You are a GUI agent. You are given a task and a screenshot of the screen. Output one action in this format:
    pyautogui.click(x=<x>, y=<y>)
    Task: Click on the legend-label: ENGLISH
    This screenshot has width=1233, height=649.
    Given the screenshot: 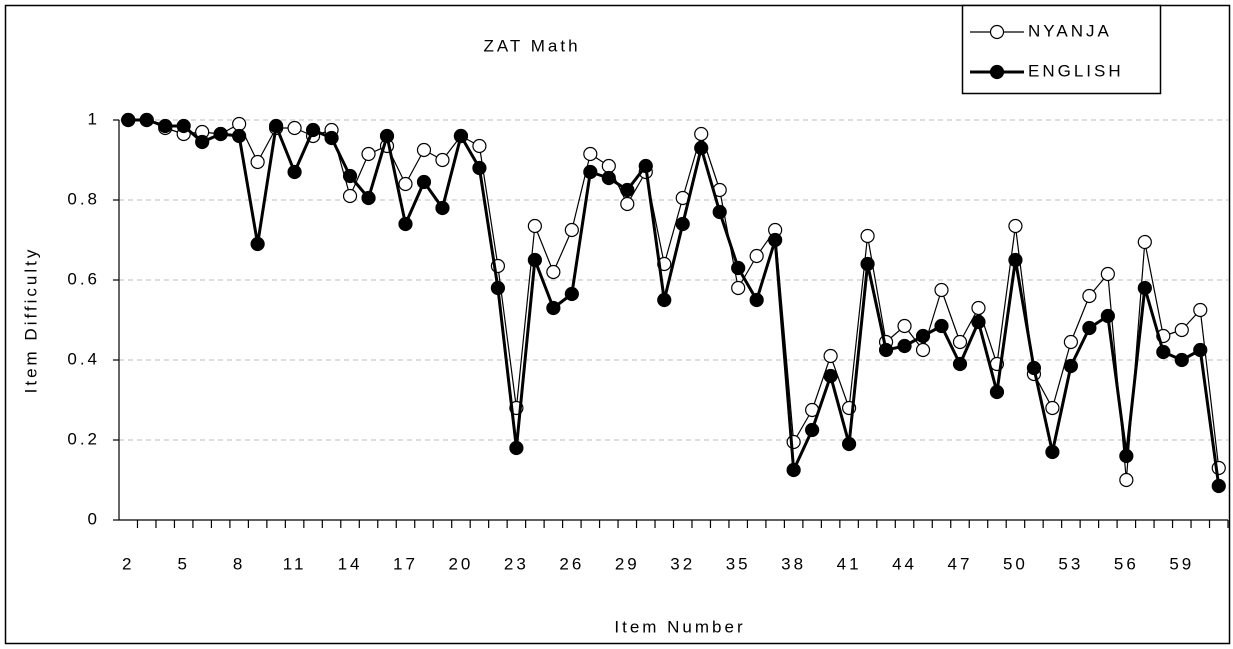 What is the action you would take?
    pyautogui.click(x=1076, y=70)
    